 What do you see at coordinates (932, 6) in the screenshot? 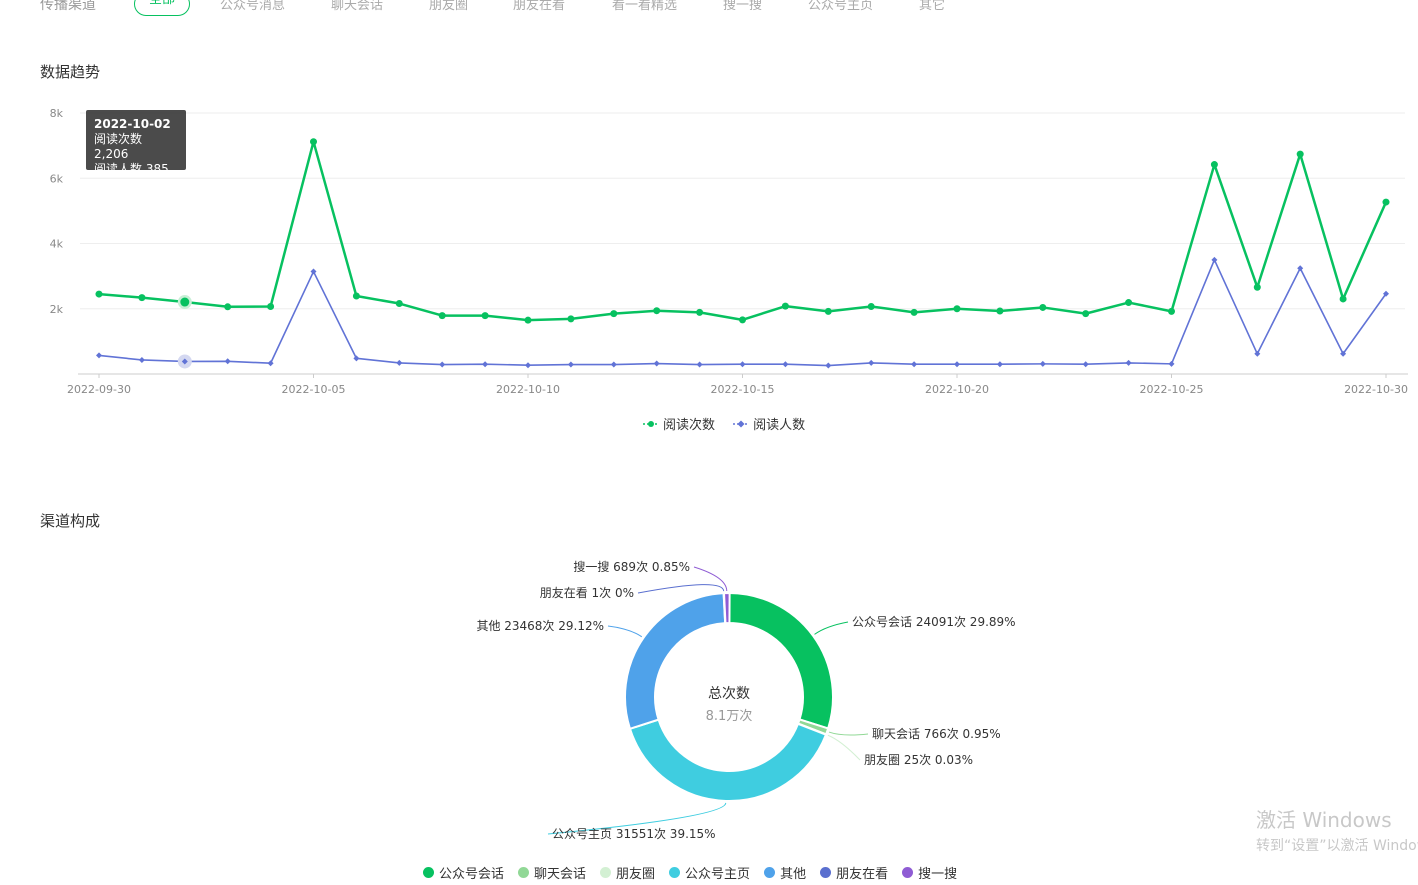
I see `tab-other: 其它` at bounding box center [932, 6].